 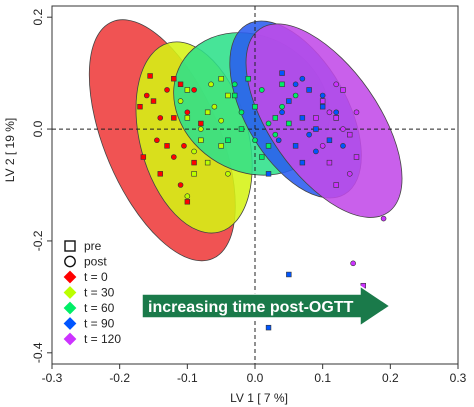 What do you see at coordinates (102, 339) in the screenshot?
I see `legend-series-label-4: t = 120` at bounding box center [102, 339].